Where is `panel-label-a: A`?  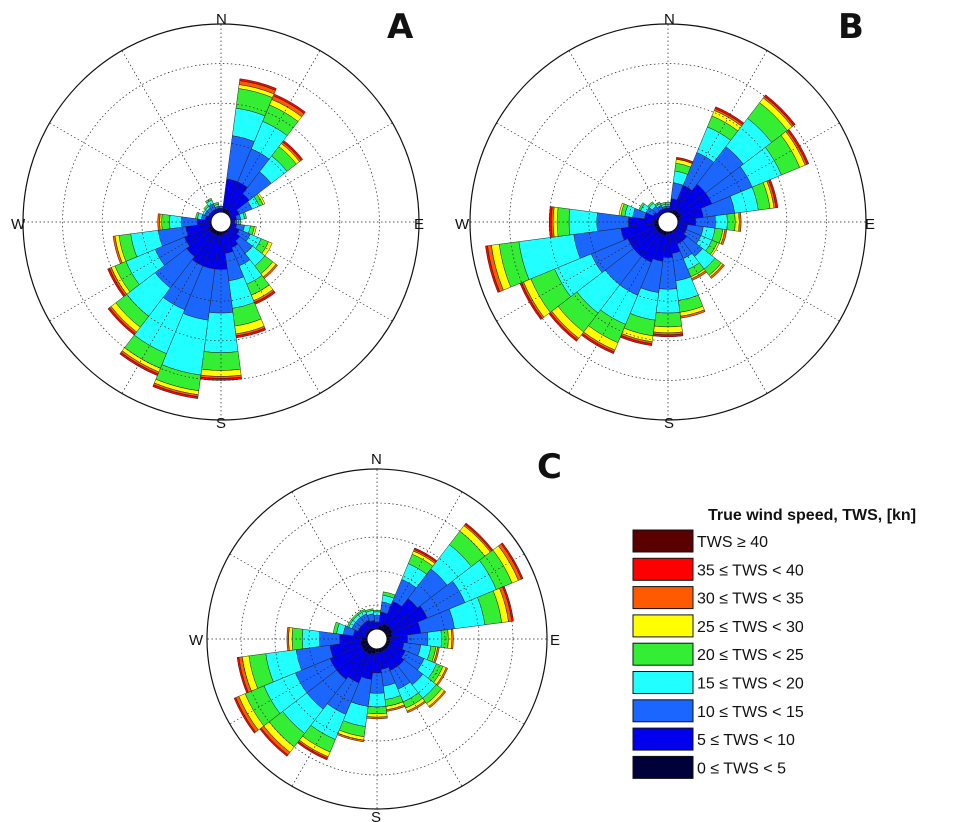 panel-label-a: A is located at coordinates (400, 27).